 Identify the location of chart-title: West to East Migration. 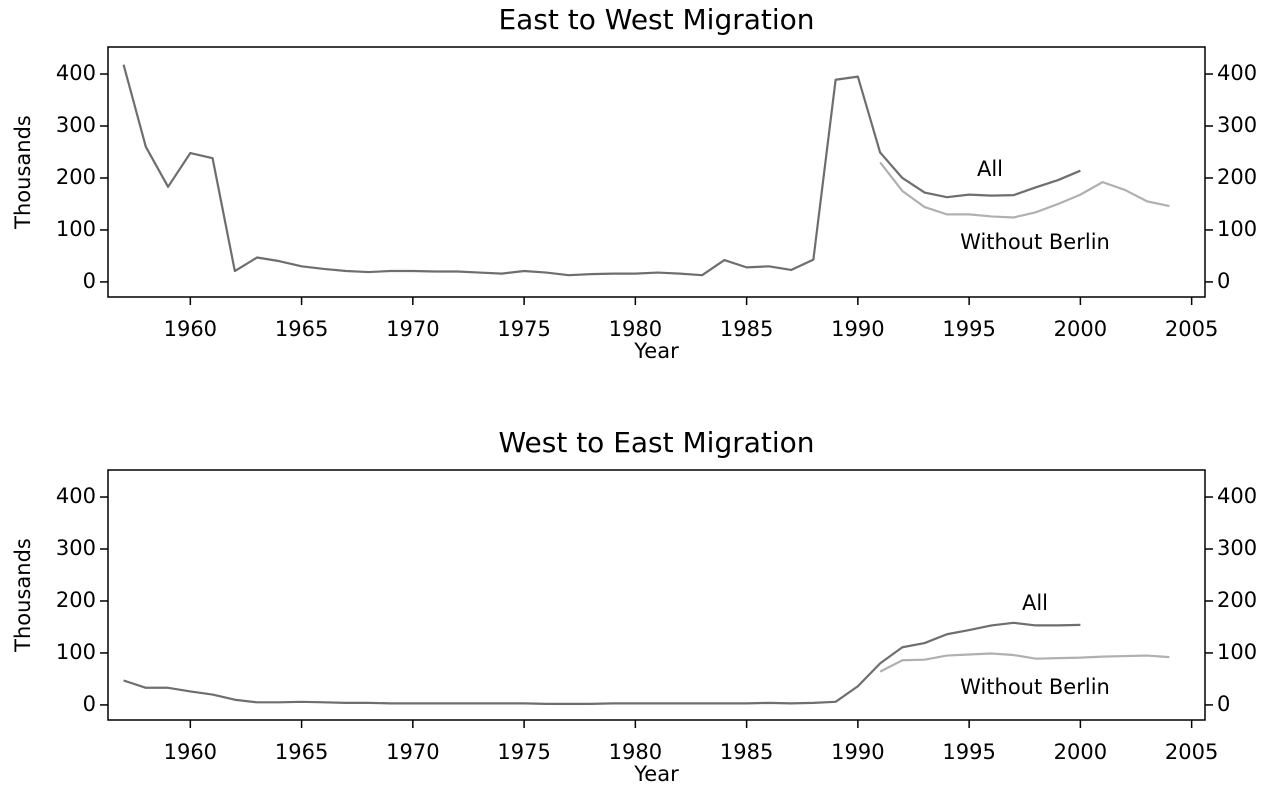
(656, 442).